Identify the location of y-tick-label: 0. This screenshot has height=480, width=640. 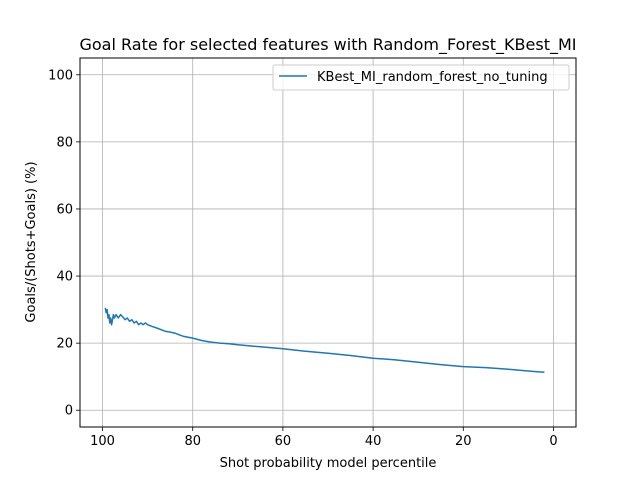
(69, 411).